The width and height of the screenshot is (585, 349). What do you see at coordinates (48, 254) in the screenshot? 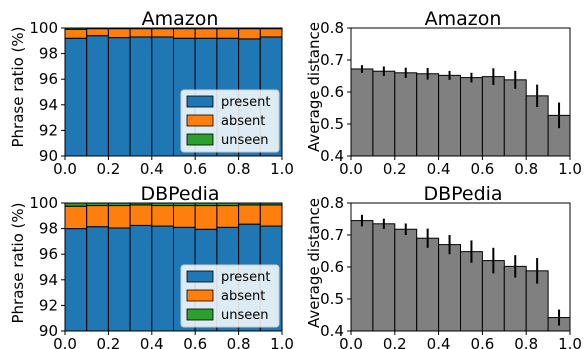
I see `y-tick-label: 96` at bounding box center [48, 254].